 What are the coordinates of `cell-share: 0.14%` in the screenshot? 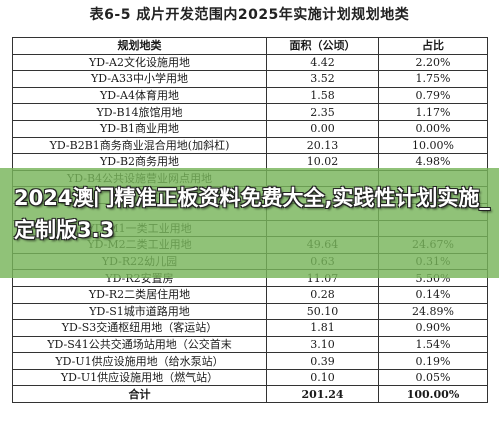 It's located at (433, 294).